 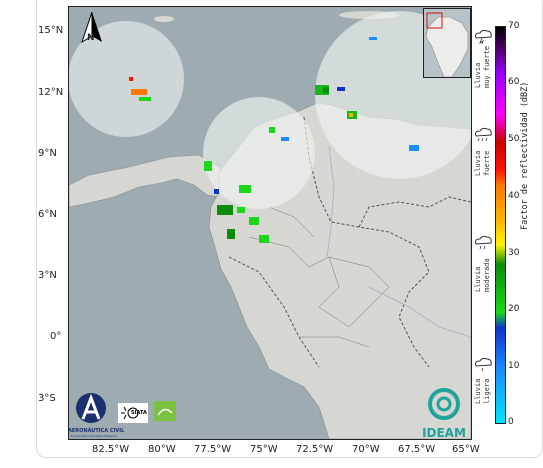 What do you see at coordinates (482, 66) in the screenshot?
I see `legend-label: Lluvia muy fuerte` at bounding box center [482, 66].